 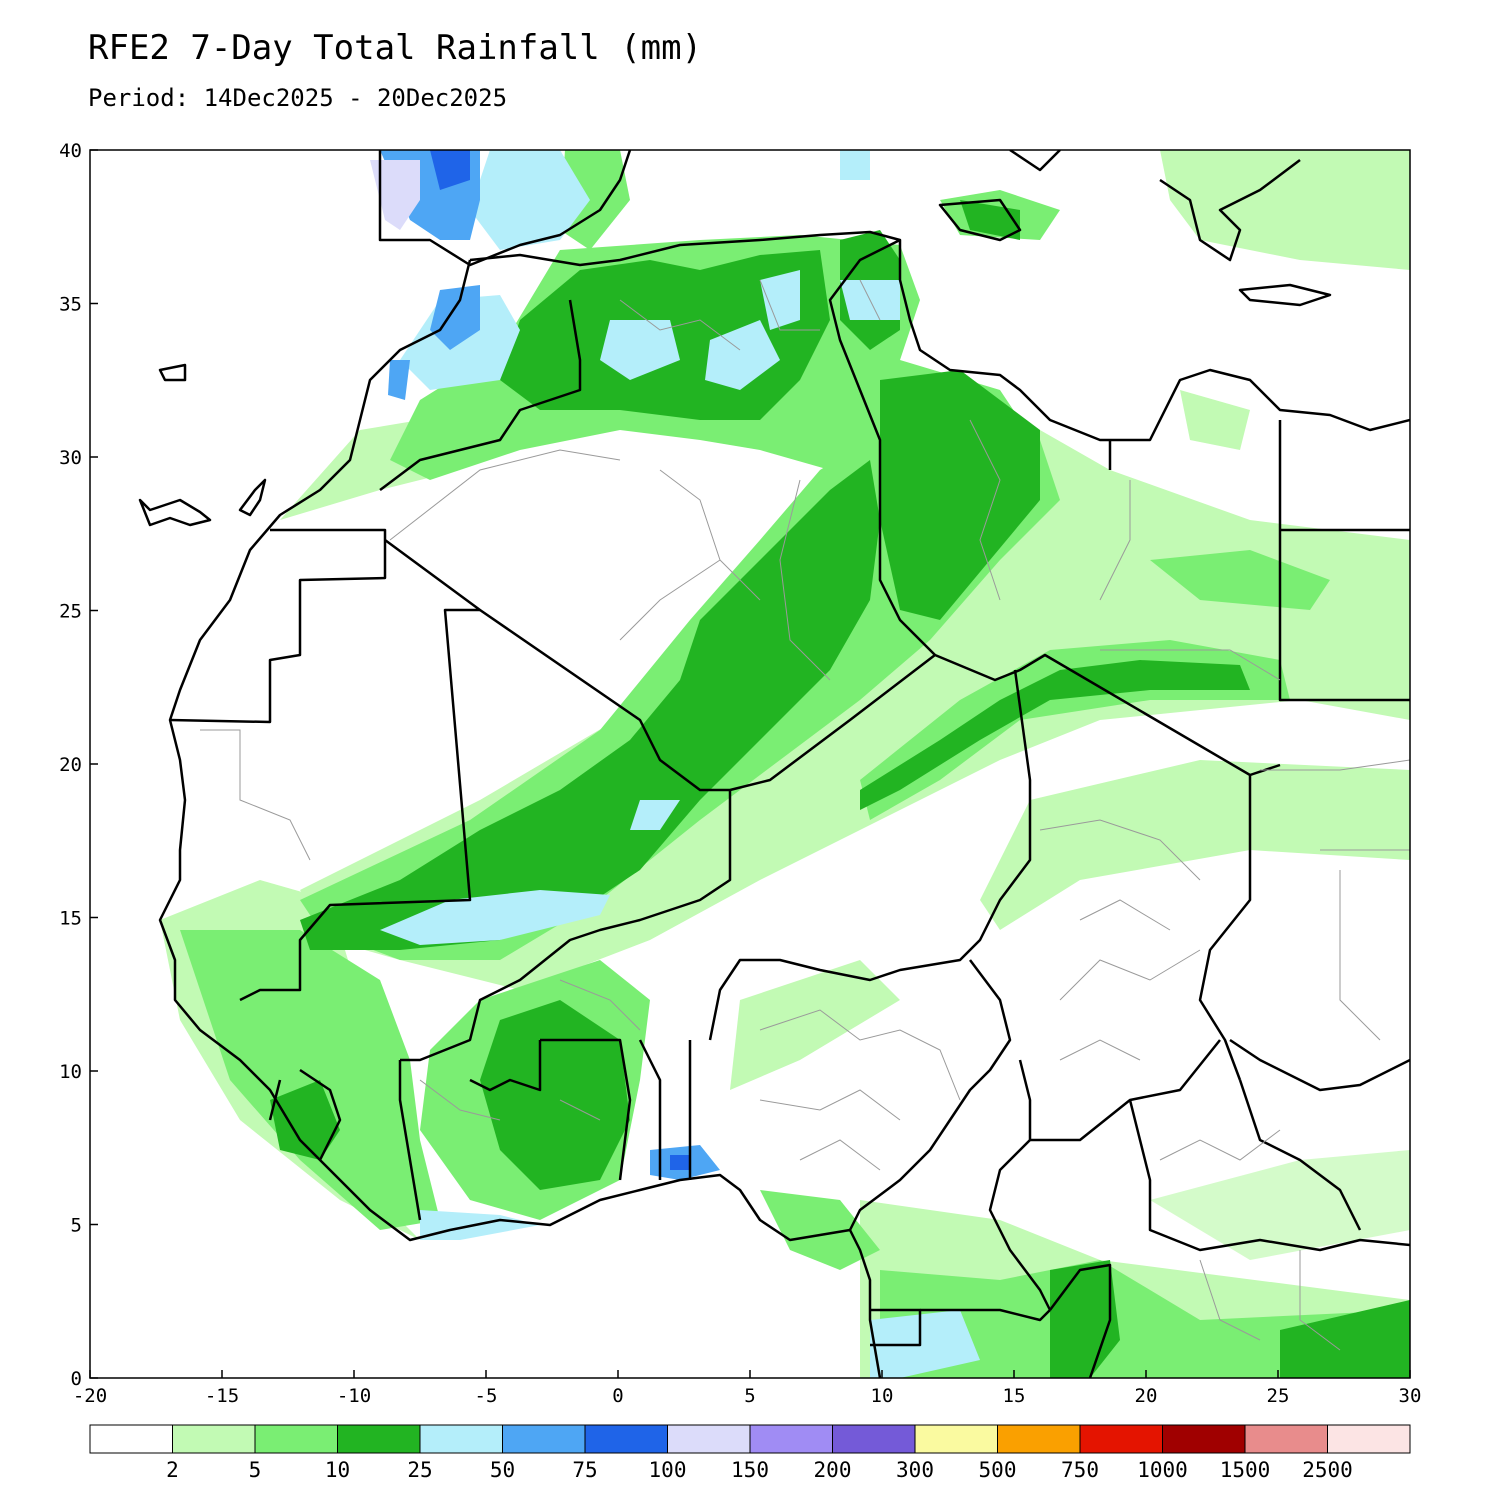 I want to click on x-tick-label: 10, so click(x=882, y=1396).